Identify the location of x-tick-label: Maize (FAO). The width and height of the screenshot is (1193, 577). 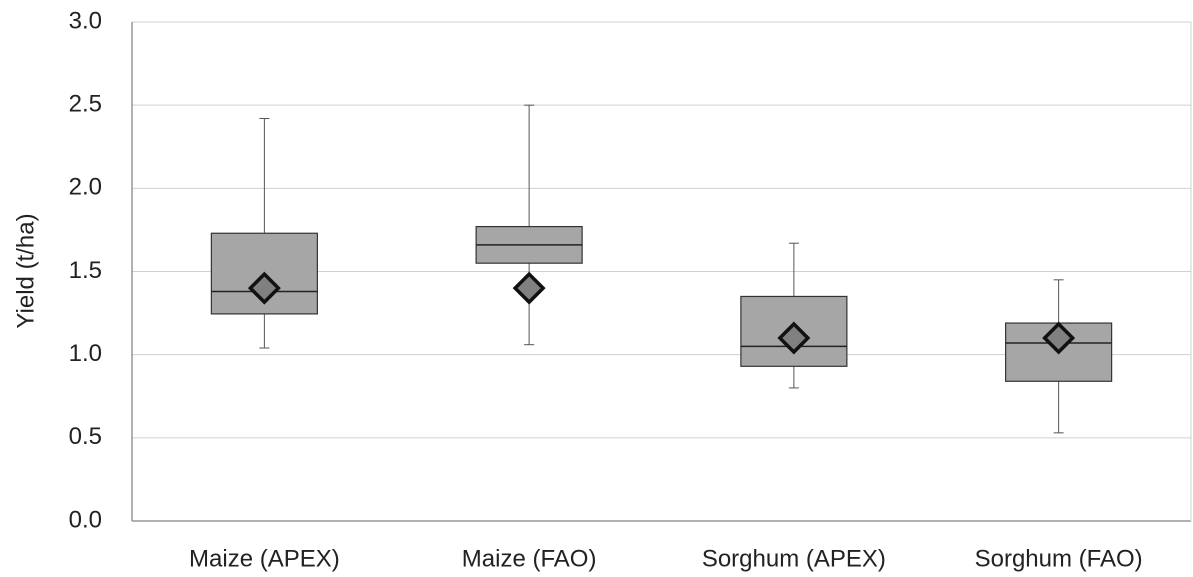
(529, 558).